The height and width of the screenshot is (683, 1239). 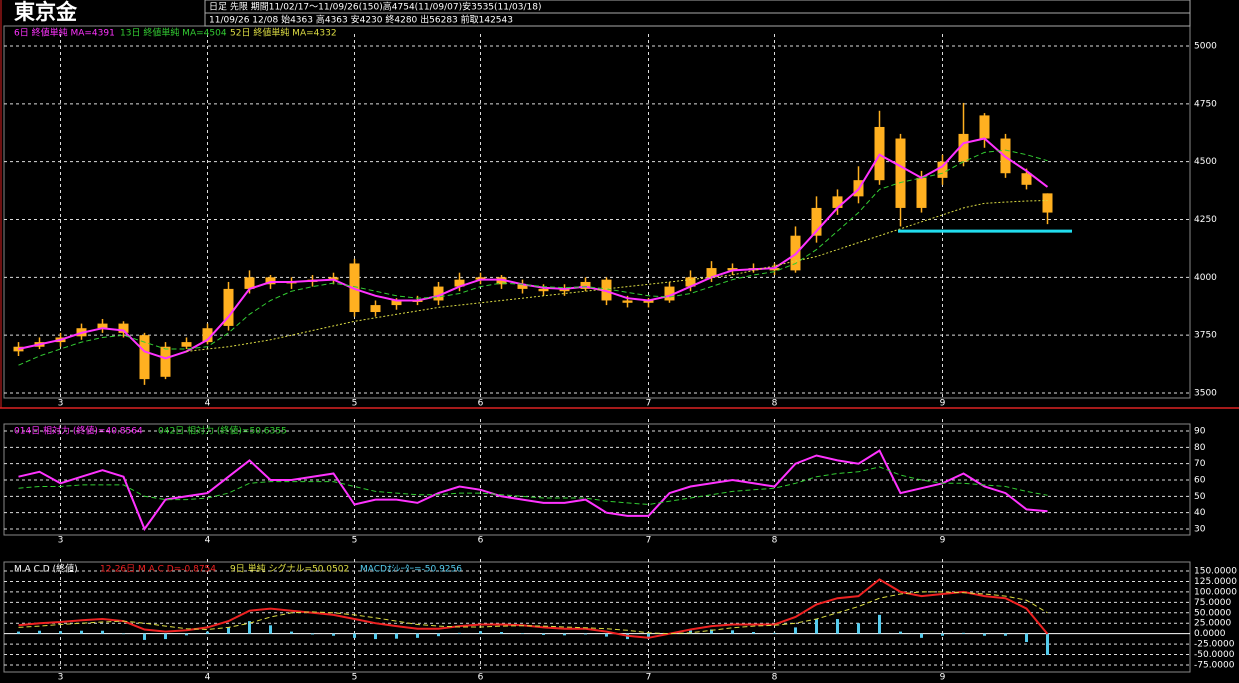 What do you see at coordinates (289, 569) in the screenshot?
I see `legend-entry: 9日 単純 シグナル=50.0502` at bounding box center [289, 569].